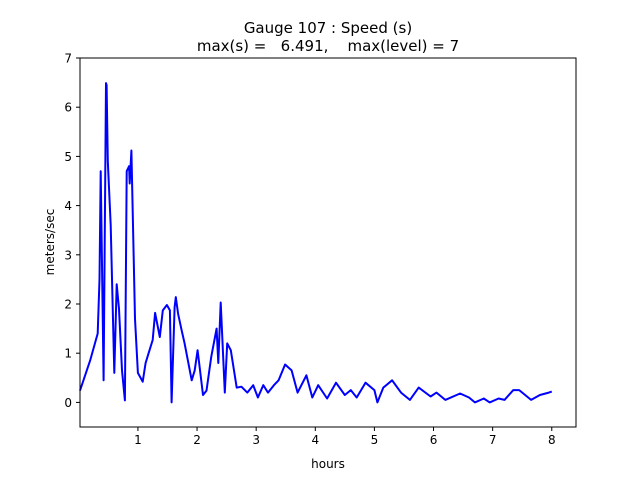 The image size is (640, 484). I want to click on y-tick-label: 2, so click(68, 305).